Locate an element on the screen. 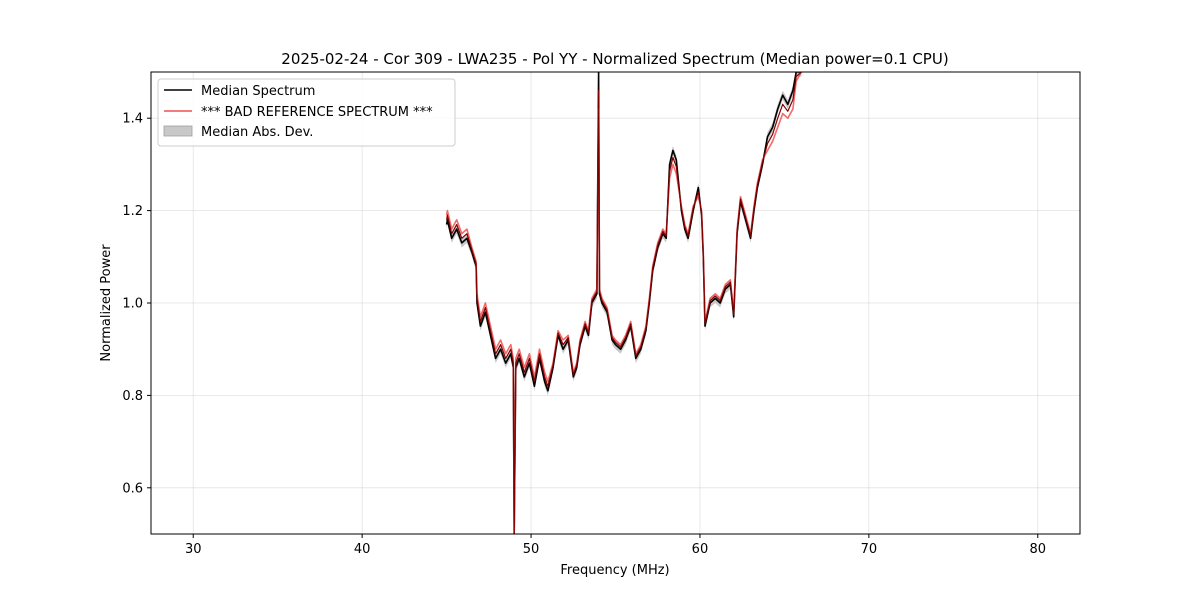 This screenshot has width=1200, height=600. y-tick-label: 1.4 is located at coordinates (132, 119).